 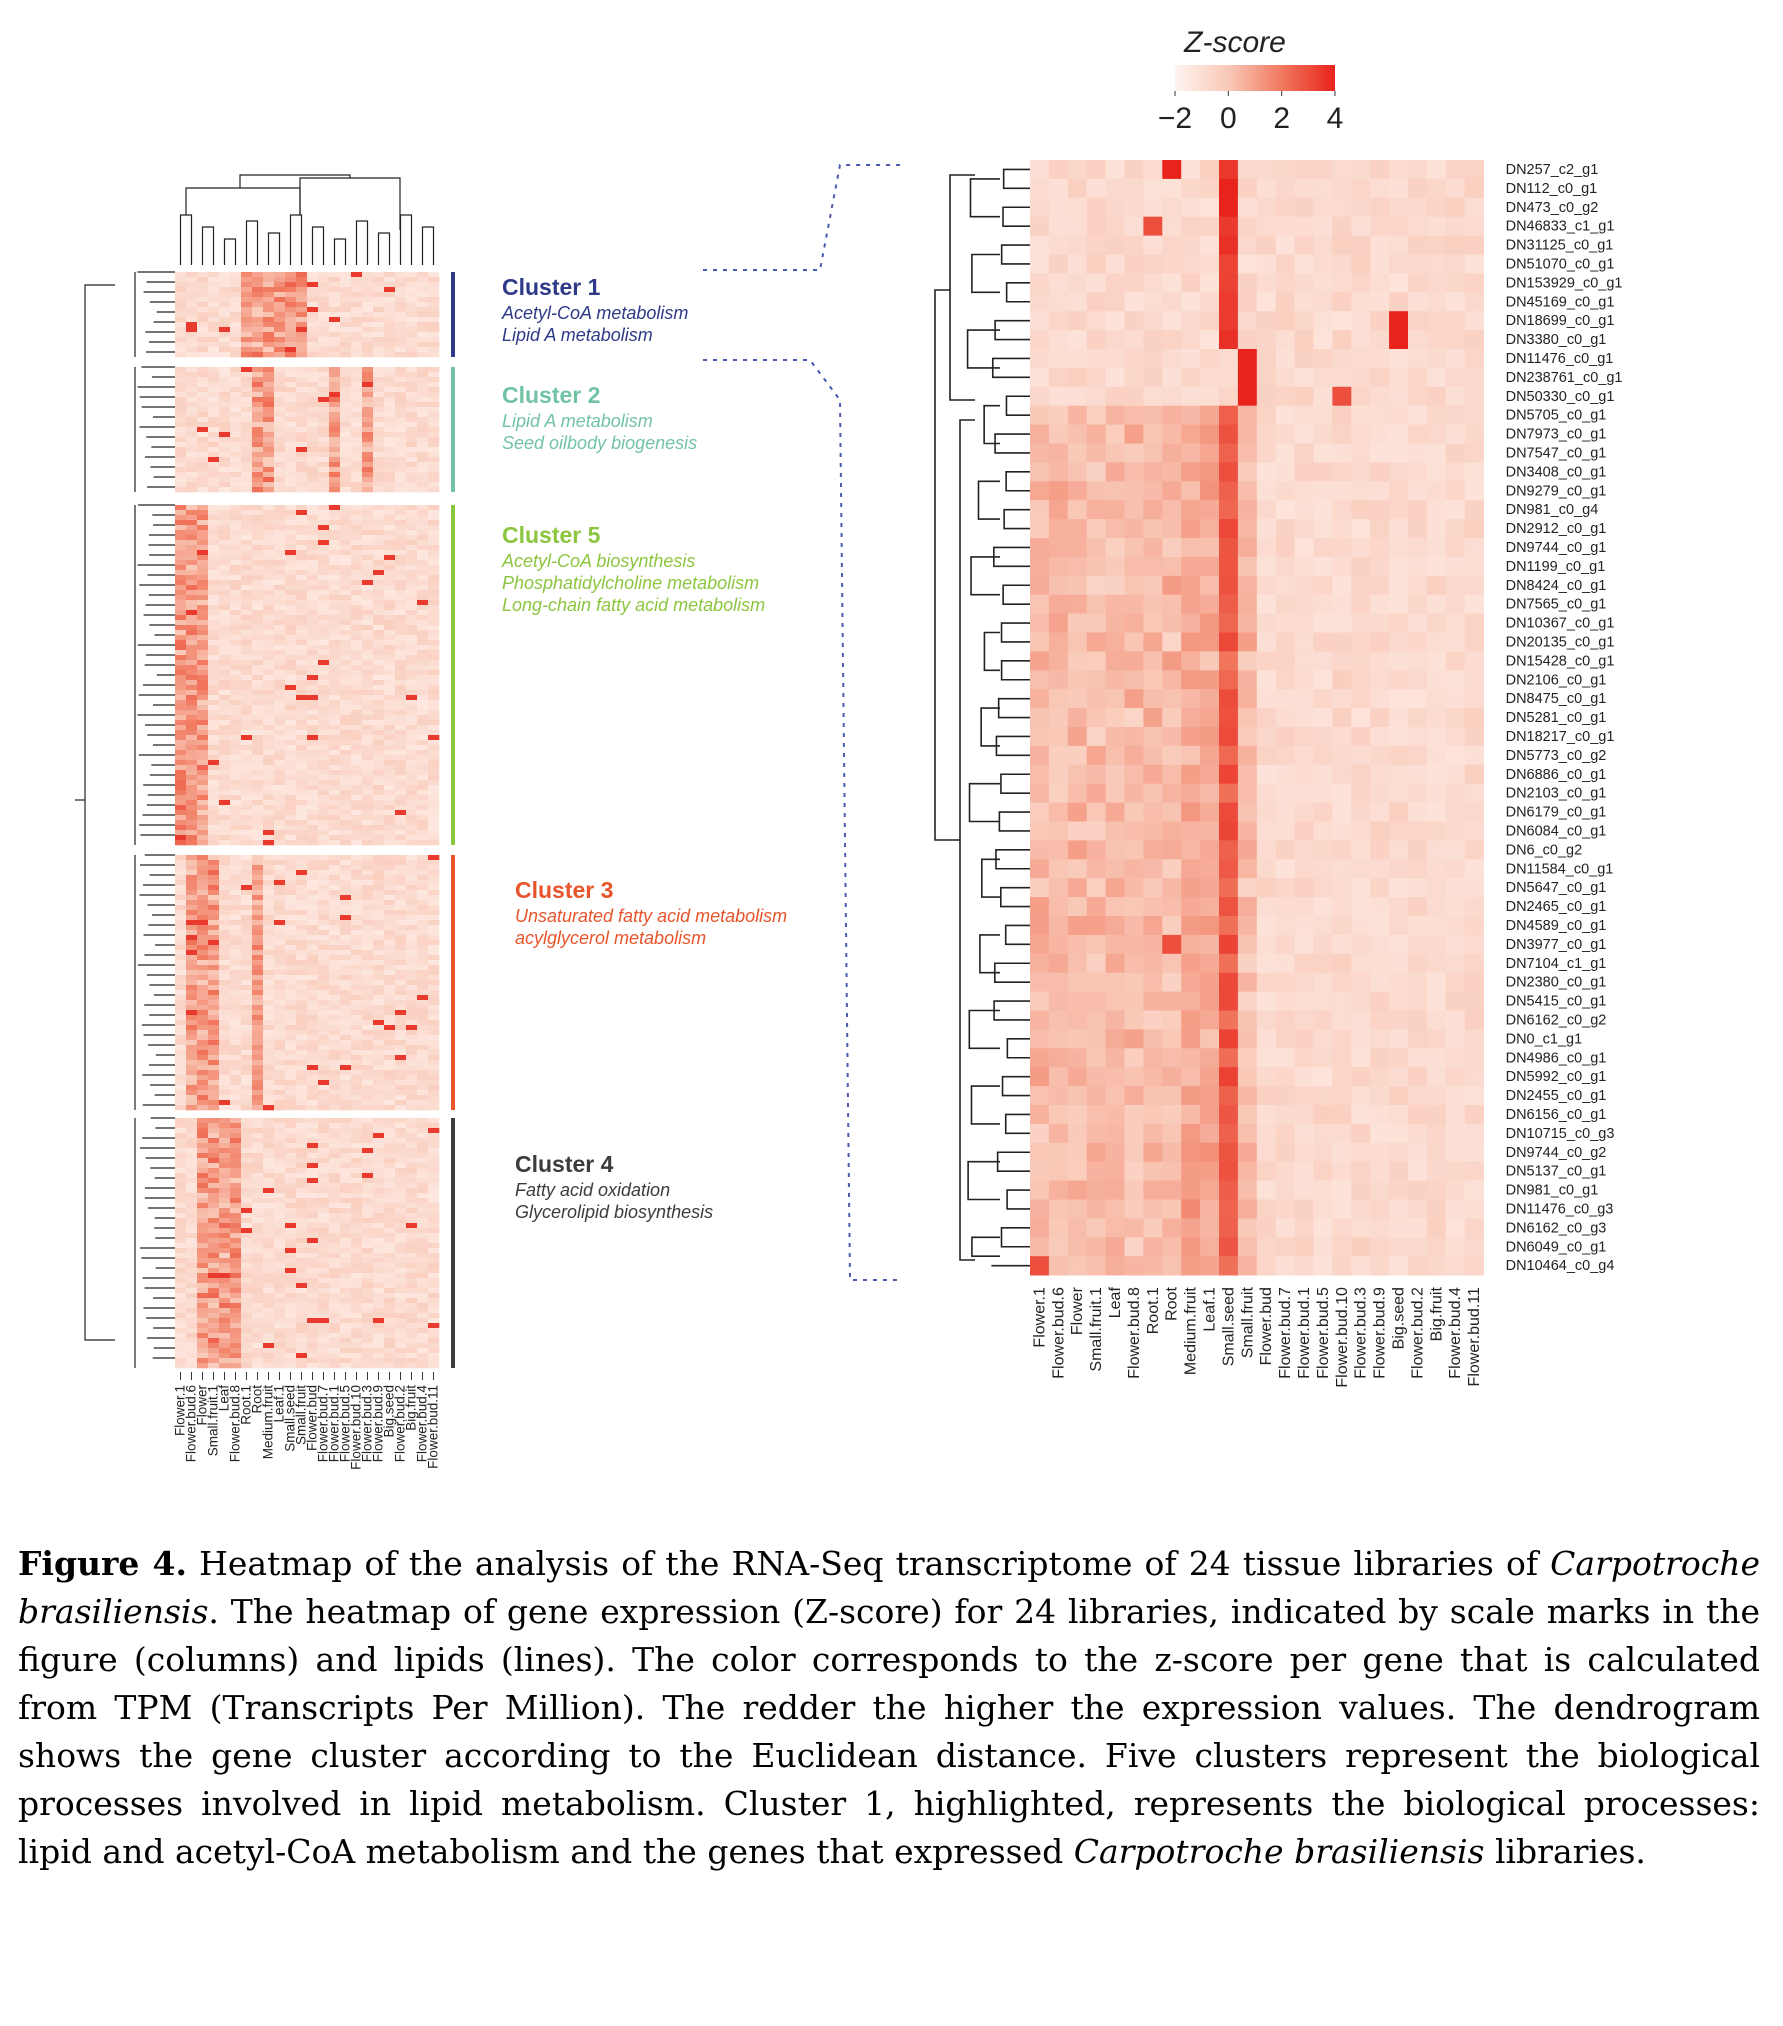 What do you see at coordinates (453, 675) in the screenshot?
I see `cluster-bar` at bounding box center [453, 675].